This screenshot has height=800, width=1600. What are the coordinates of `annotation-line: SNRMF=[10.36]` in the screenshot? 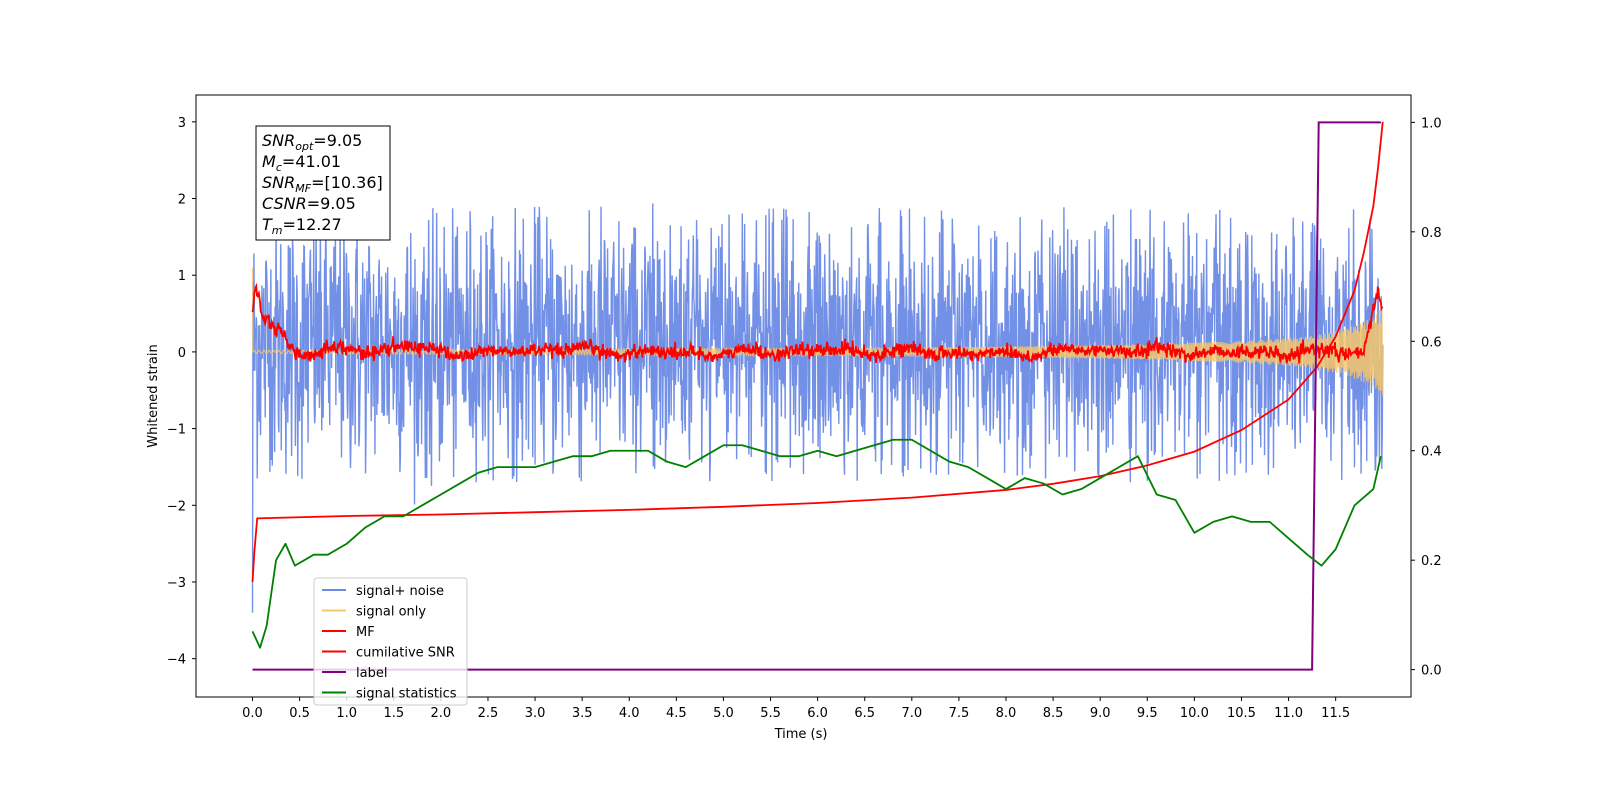 It's located at (322, 184).